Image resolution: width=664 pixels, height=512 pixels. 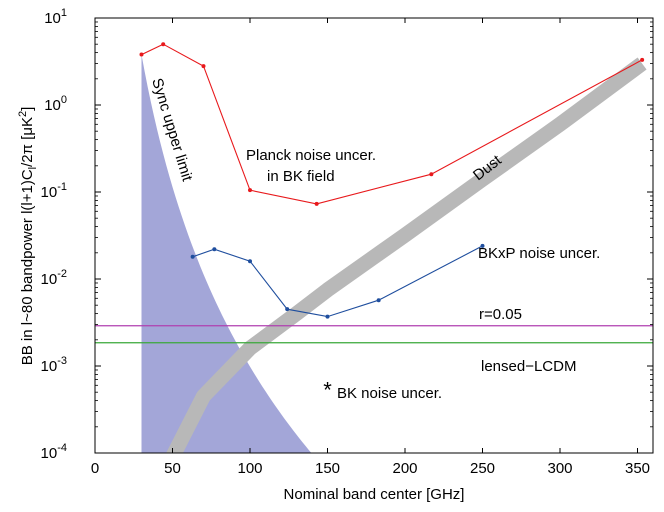 What do you see at coordinates (27, 267) in the screenshot?
I see `y-axis-label-main: BB in l~80 bandpower l(l+1)C` at bounding box center [27, 267].